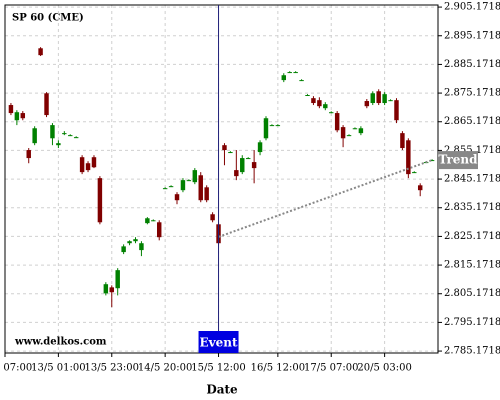  I want to click on chart-title: SP 60 (CME), so click(48, 18).